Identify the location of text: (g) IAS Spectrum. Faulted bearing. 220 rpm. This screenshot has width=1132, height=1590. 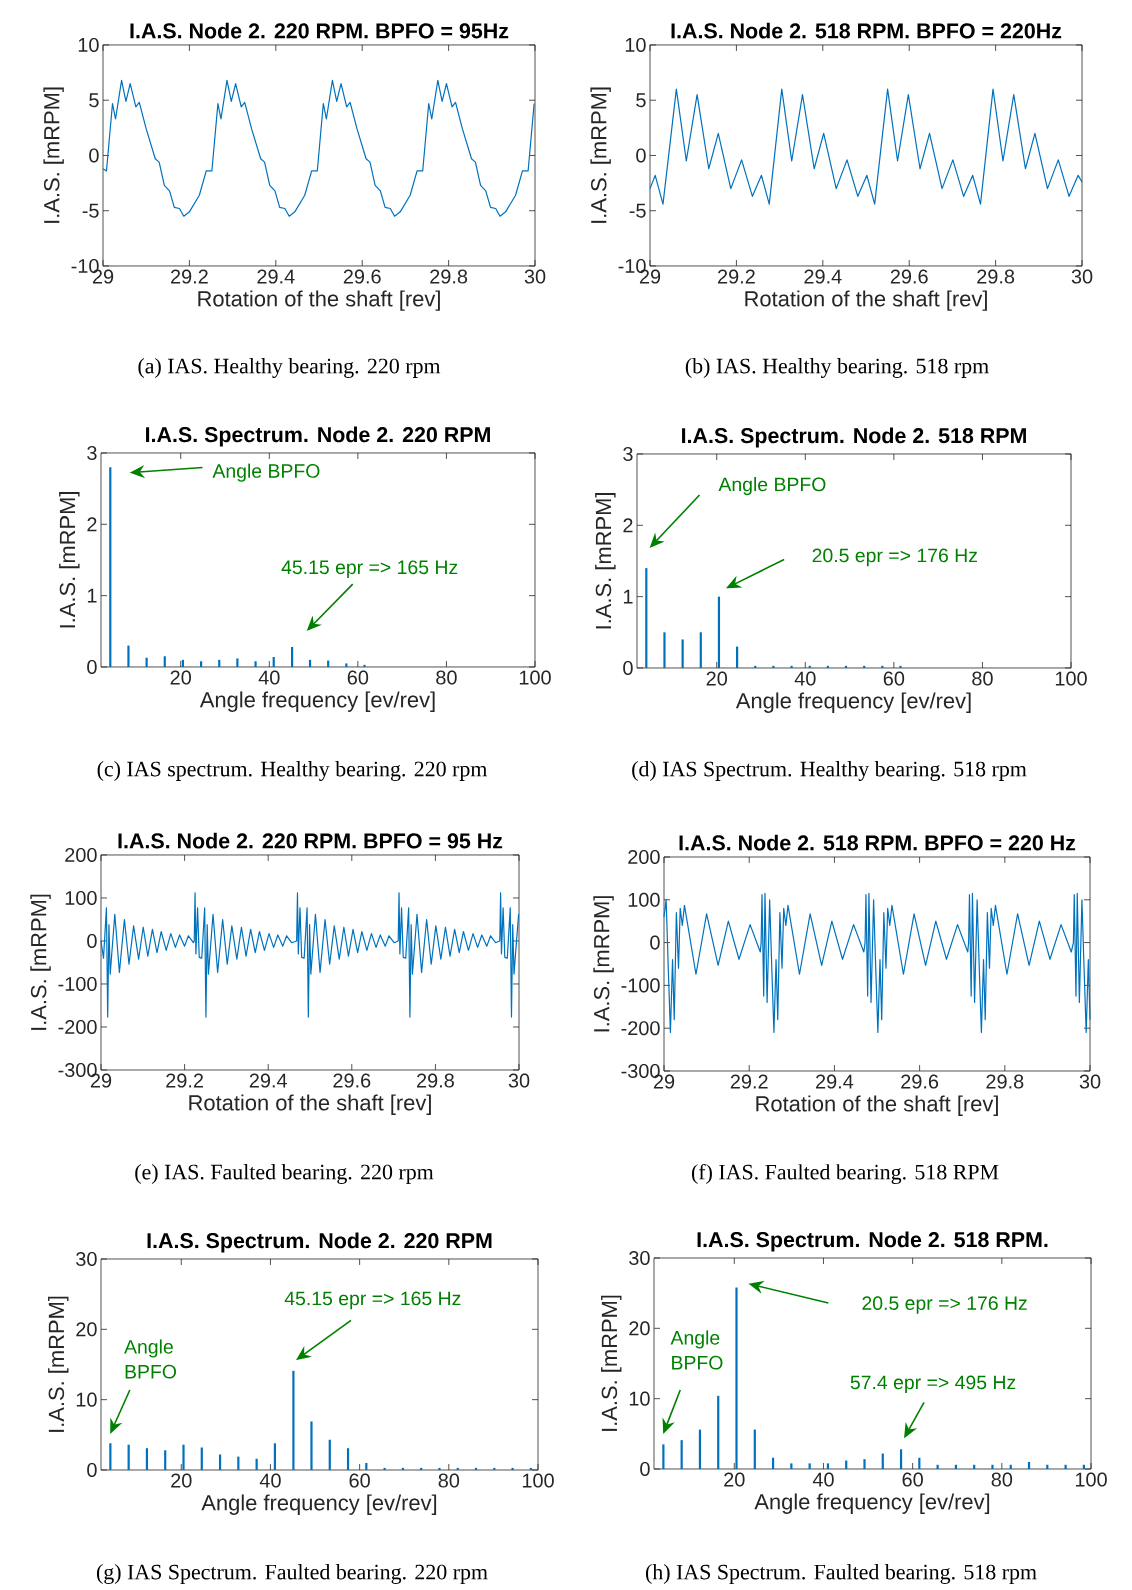
(292, 1574).